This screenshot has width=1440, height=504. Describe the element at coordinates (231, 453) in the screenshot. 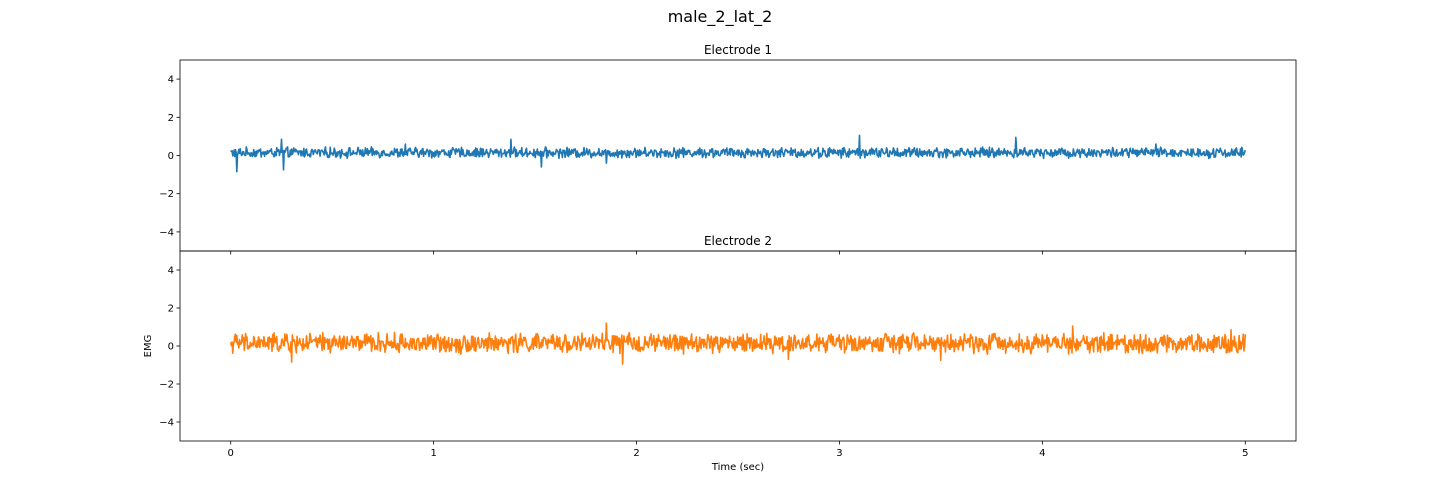

I see `xtick-label: 0` at that location.